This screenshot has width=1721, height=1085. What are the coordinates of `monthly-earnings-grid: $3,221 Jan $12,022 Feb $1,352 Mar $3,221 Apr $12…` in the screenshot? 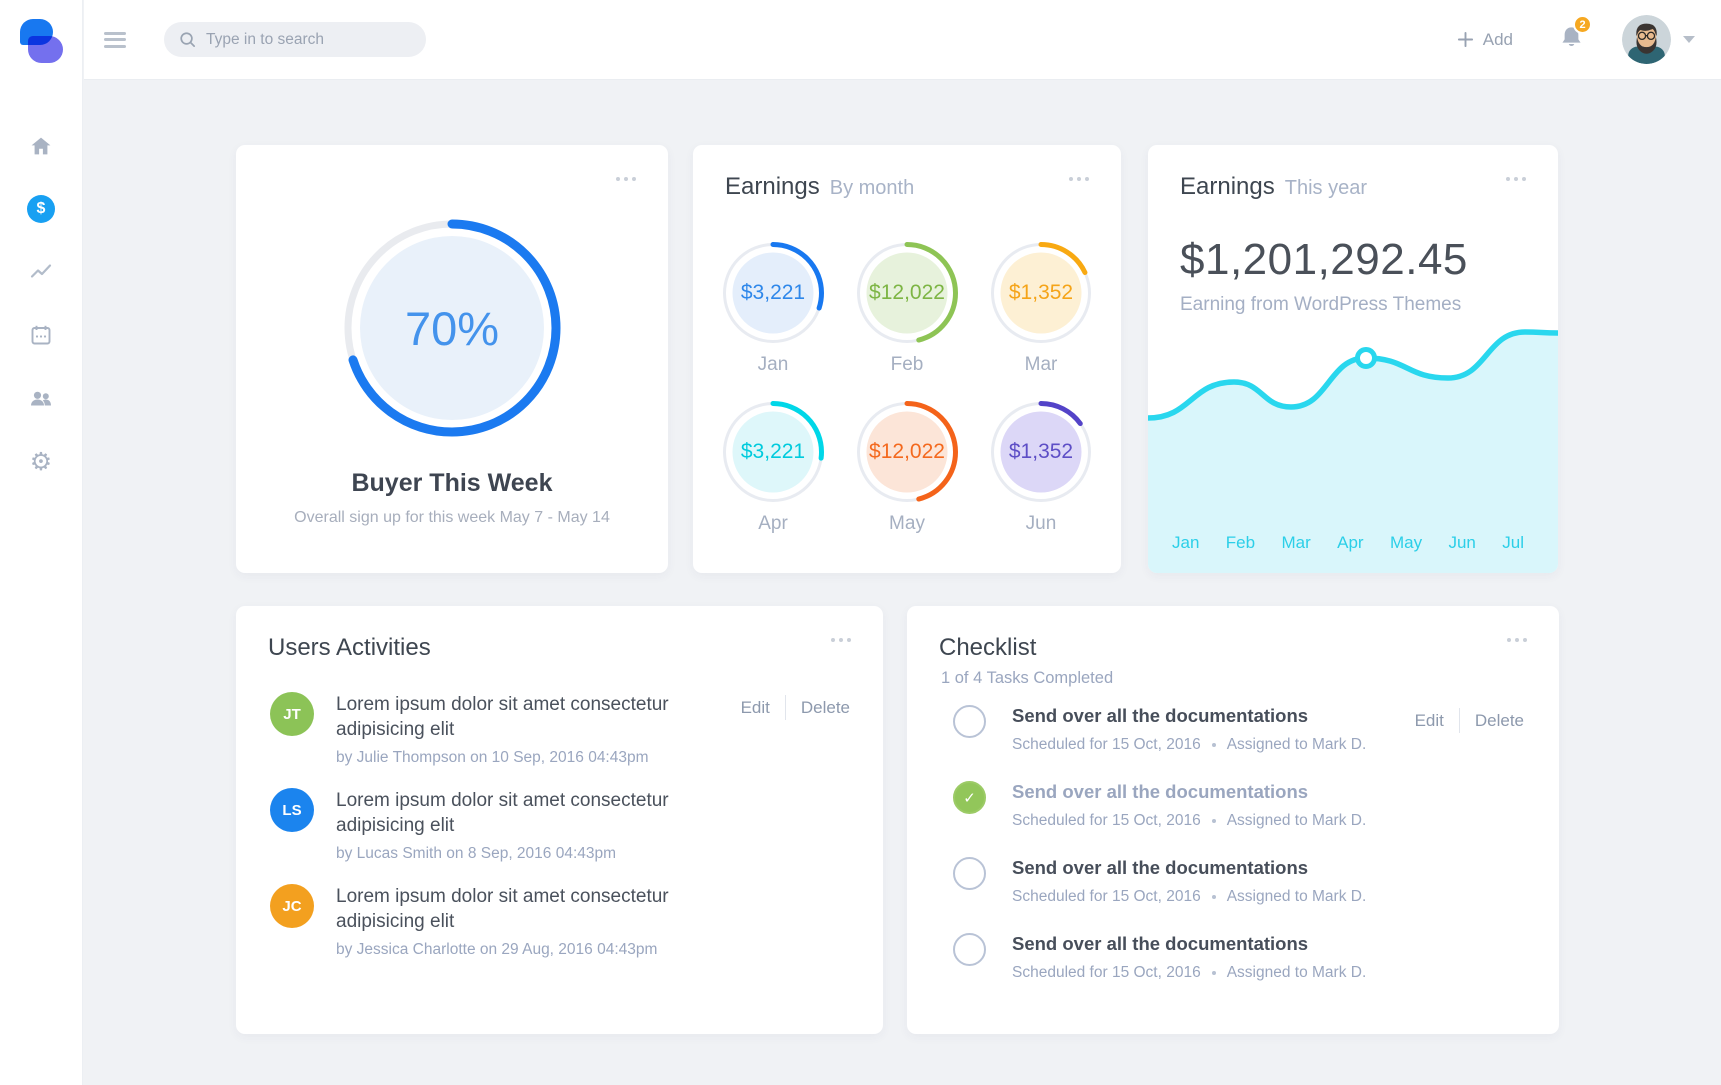 It's located at (907, 388).